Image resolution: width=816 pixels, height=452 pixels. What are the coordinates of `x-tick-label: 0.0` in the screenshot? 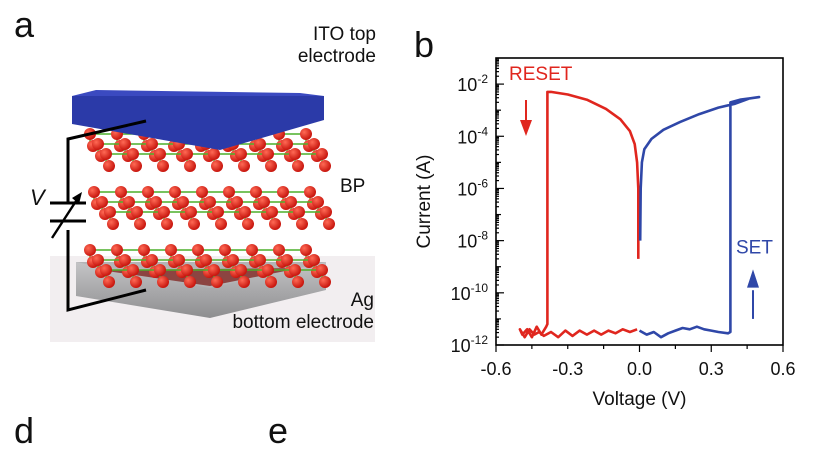 It's located at (639, 369).